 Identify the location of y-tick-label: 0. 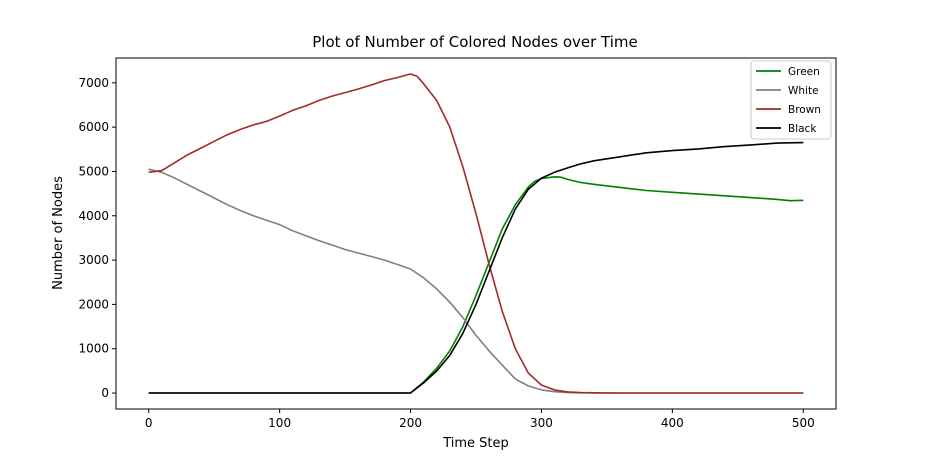
(105, 393).